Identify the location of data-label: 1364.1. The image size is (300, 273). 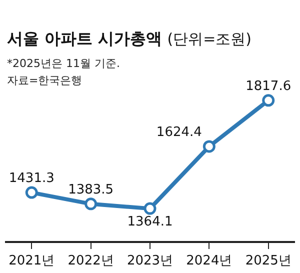
(150, 222).